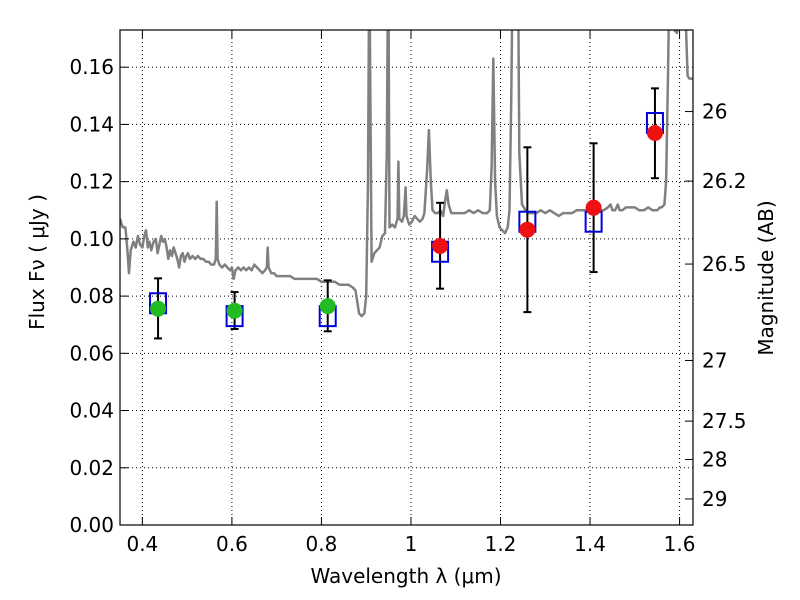 This screenshot has height=600, width=800. Describe the element at coordinates (91, 239) in the screenshot. I see `y-tick-label: 0.10` at that location.